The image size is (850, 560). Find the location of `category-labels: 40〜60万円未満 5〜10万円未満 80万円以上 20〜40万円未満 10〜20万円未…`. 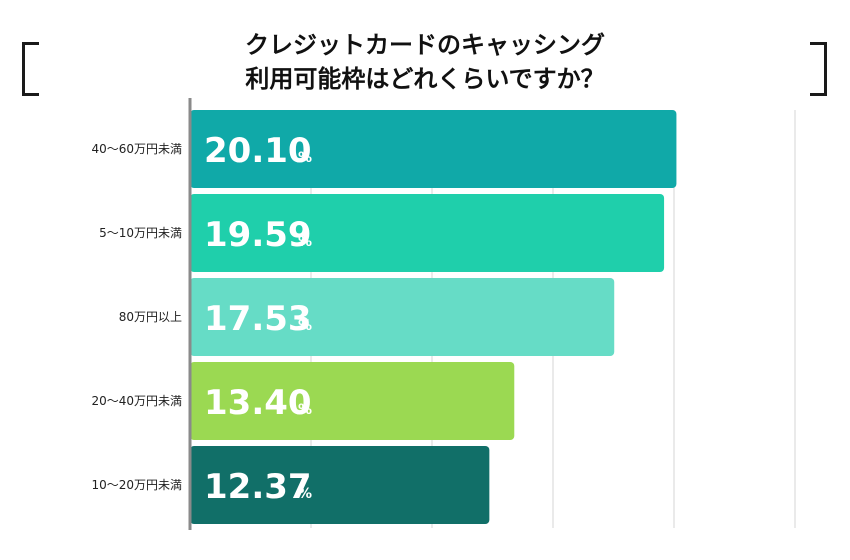

category-labels: 40〜60万円未満 5〜10万円未満 80万円以上 20〜40万円未満 10〜20万円未… is located at coordinates (136, 317).